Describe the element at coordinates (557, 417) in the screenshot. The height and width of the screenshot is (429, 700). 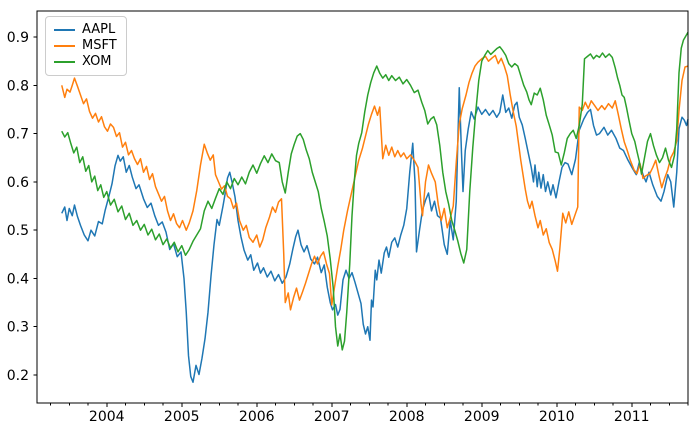
I see `x-tick-label: 2010` at that location.